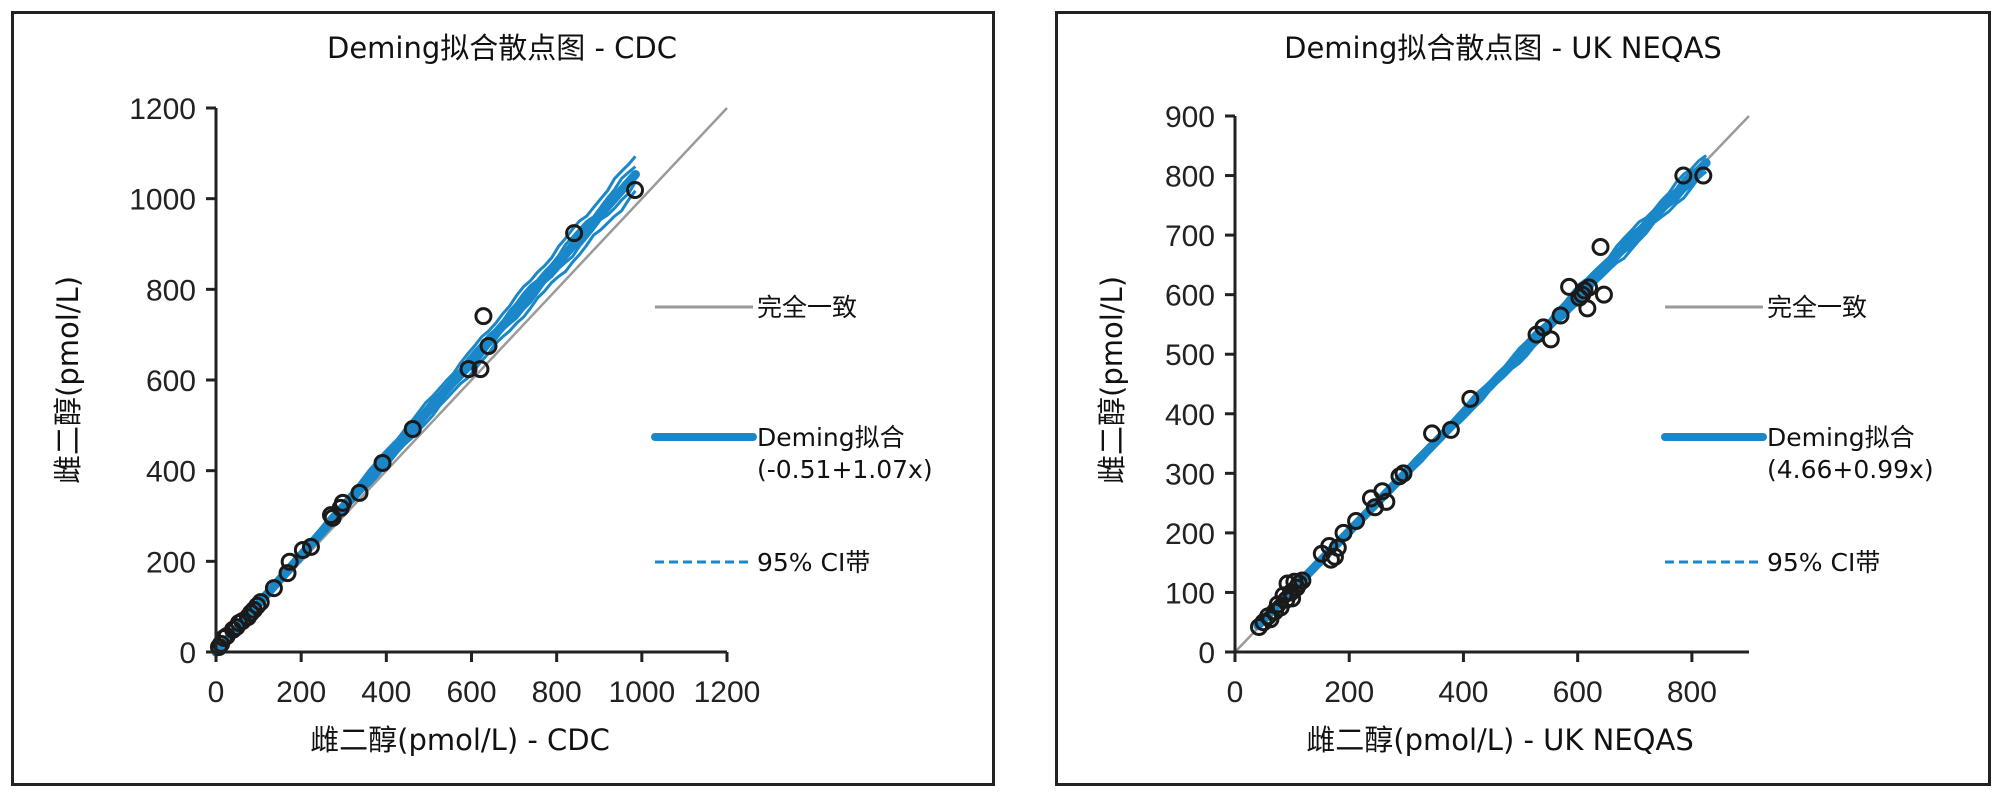 The image size is (2000, 799). Describe the element at coordinates (1850, 469) in the screenshot. I see `legend-sublabel-fit: (4.66+0.99x)` at that location.